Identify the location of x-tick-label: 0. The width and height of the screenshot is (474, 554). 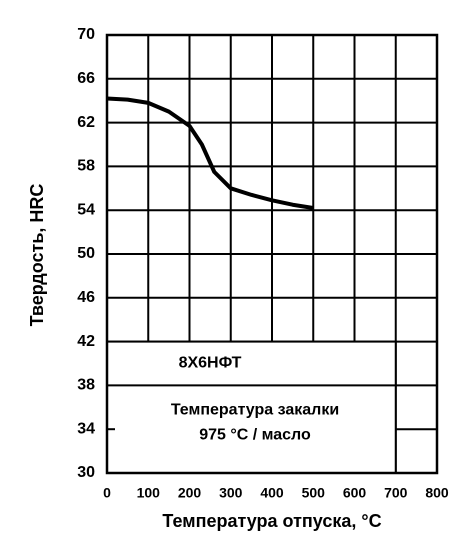
(107, 493).